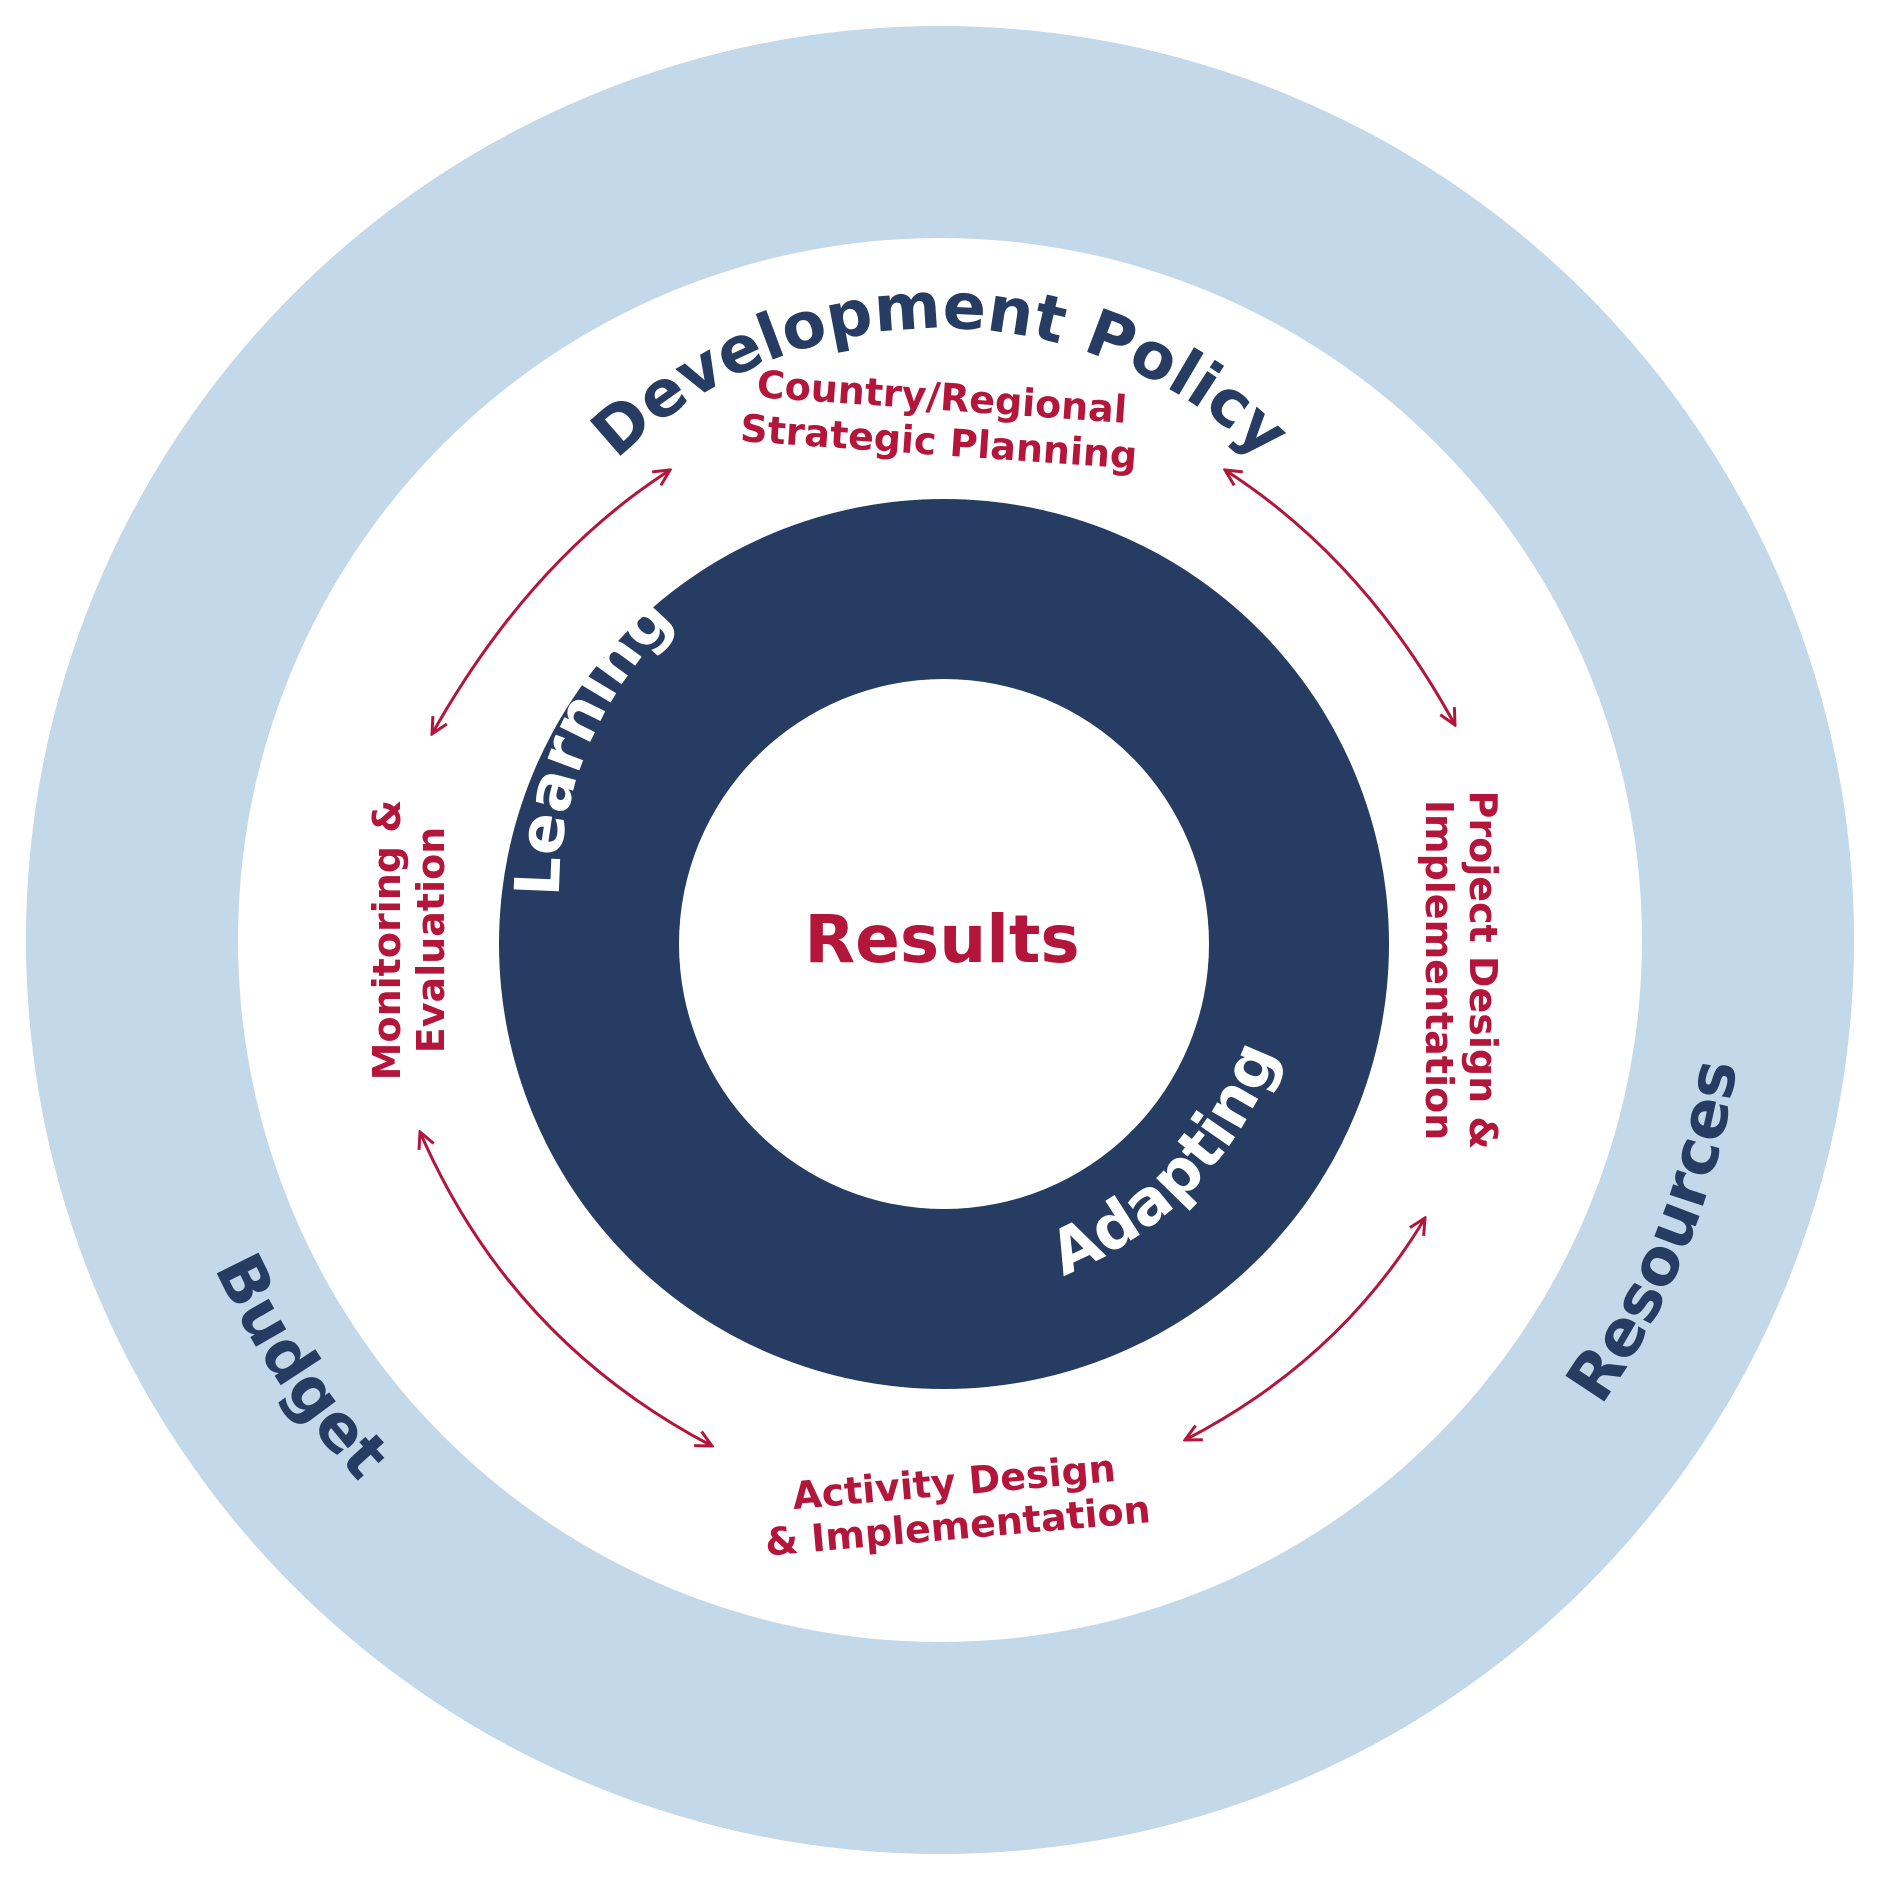 The width and height of the screenshot is (1878, 1878). Describe the element at coordinates (1483, 970) in the screenshot. I see `cycle-right-line-1: Project Design &` at that location.